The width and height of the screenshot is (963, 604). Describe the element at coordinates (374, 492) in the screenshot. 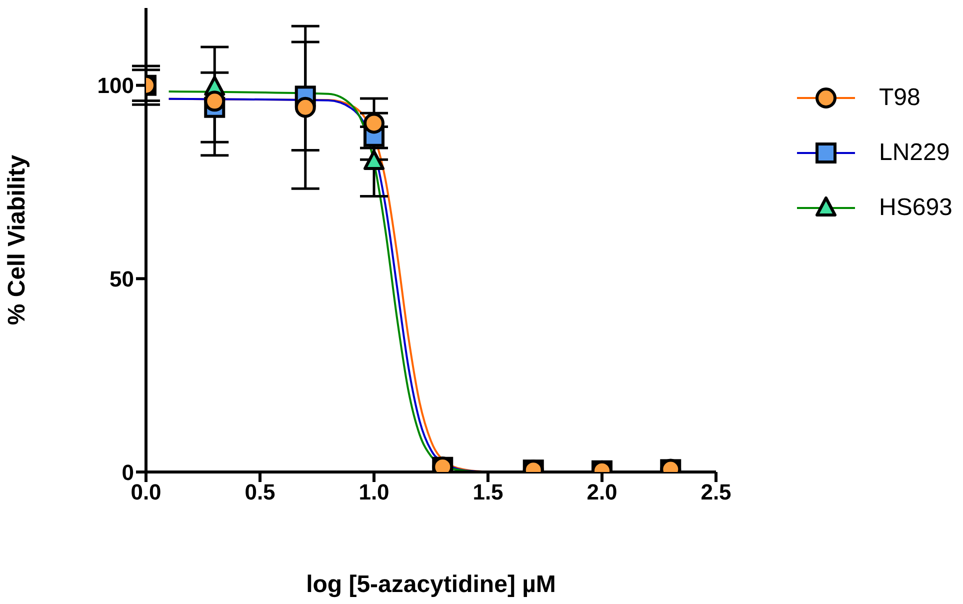

I see `x-tick-label: 1.0` at that location.